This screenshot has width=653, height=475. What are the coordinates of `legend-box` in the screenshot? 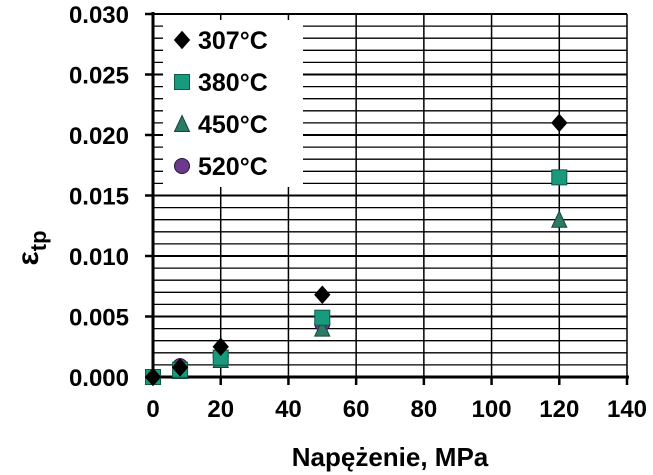 It's located at (233, 103).